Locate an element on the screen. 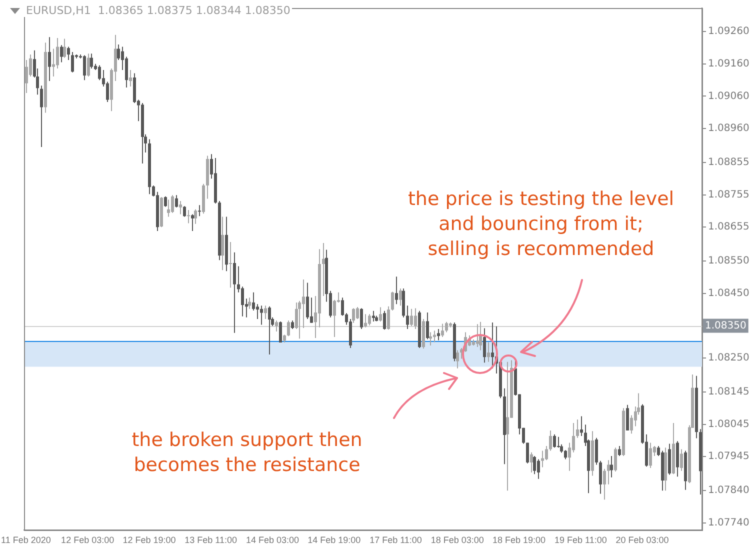  chart-title: EURUSD,H1 1.08365 1.08375 1.08344 1.08350 is located at coordinates (158, 10).